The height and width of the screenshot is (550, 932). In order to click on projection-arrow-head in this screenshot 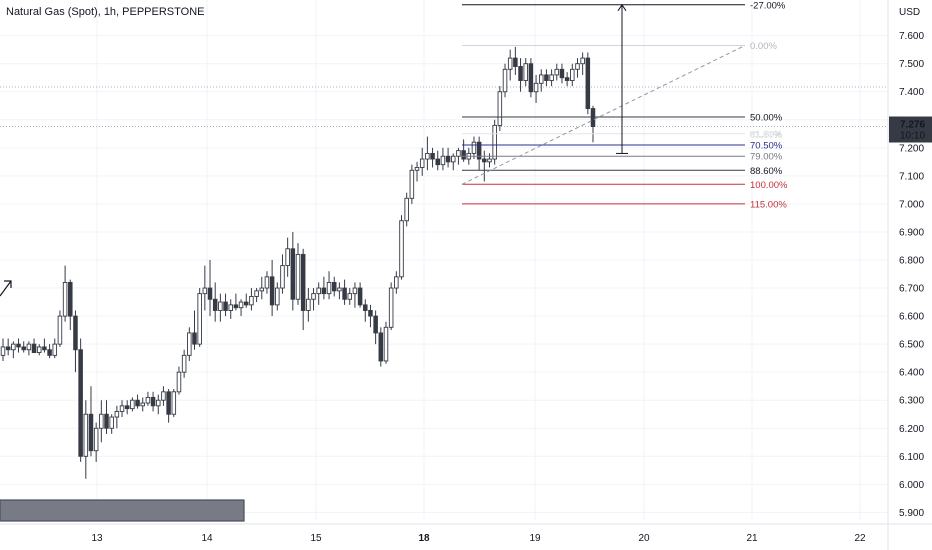, I will do `click(622, 7)`.